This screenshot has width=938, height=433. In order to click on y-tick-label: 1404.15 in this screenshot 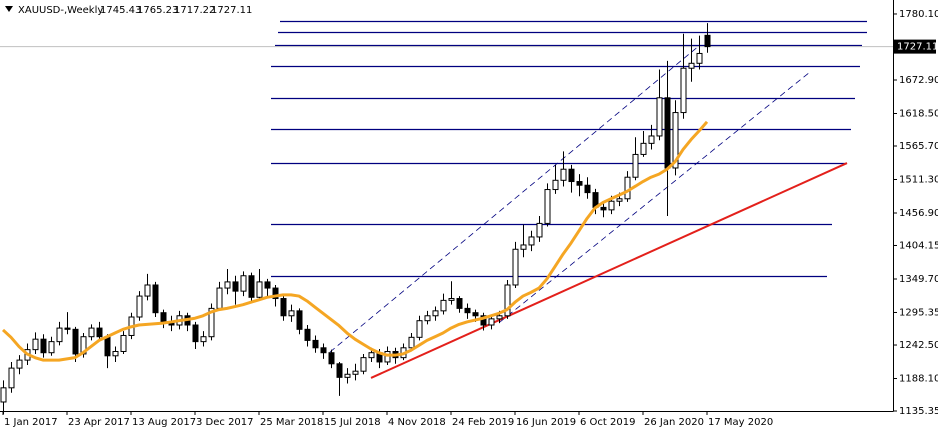, I will do `click(918, 245)`.